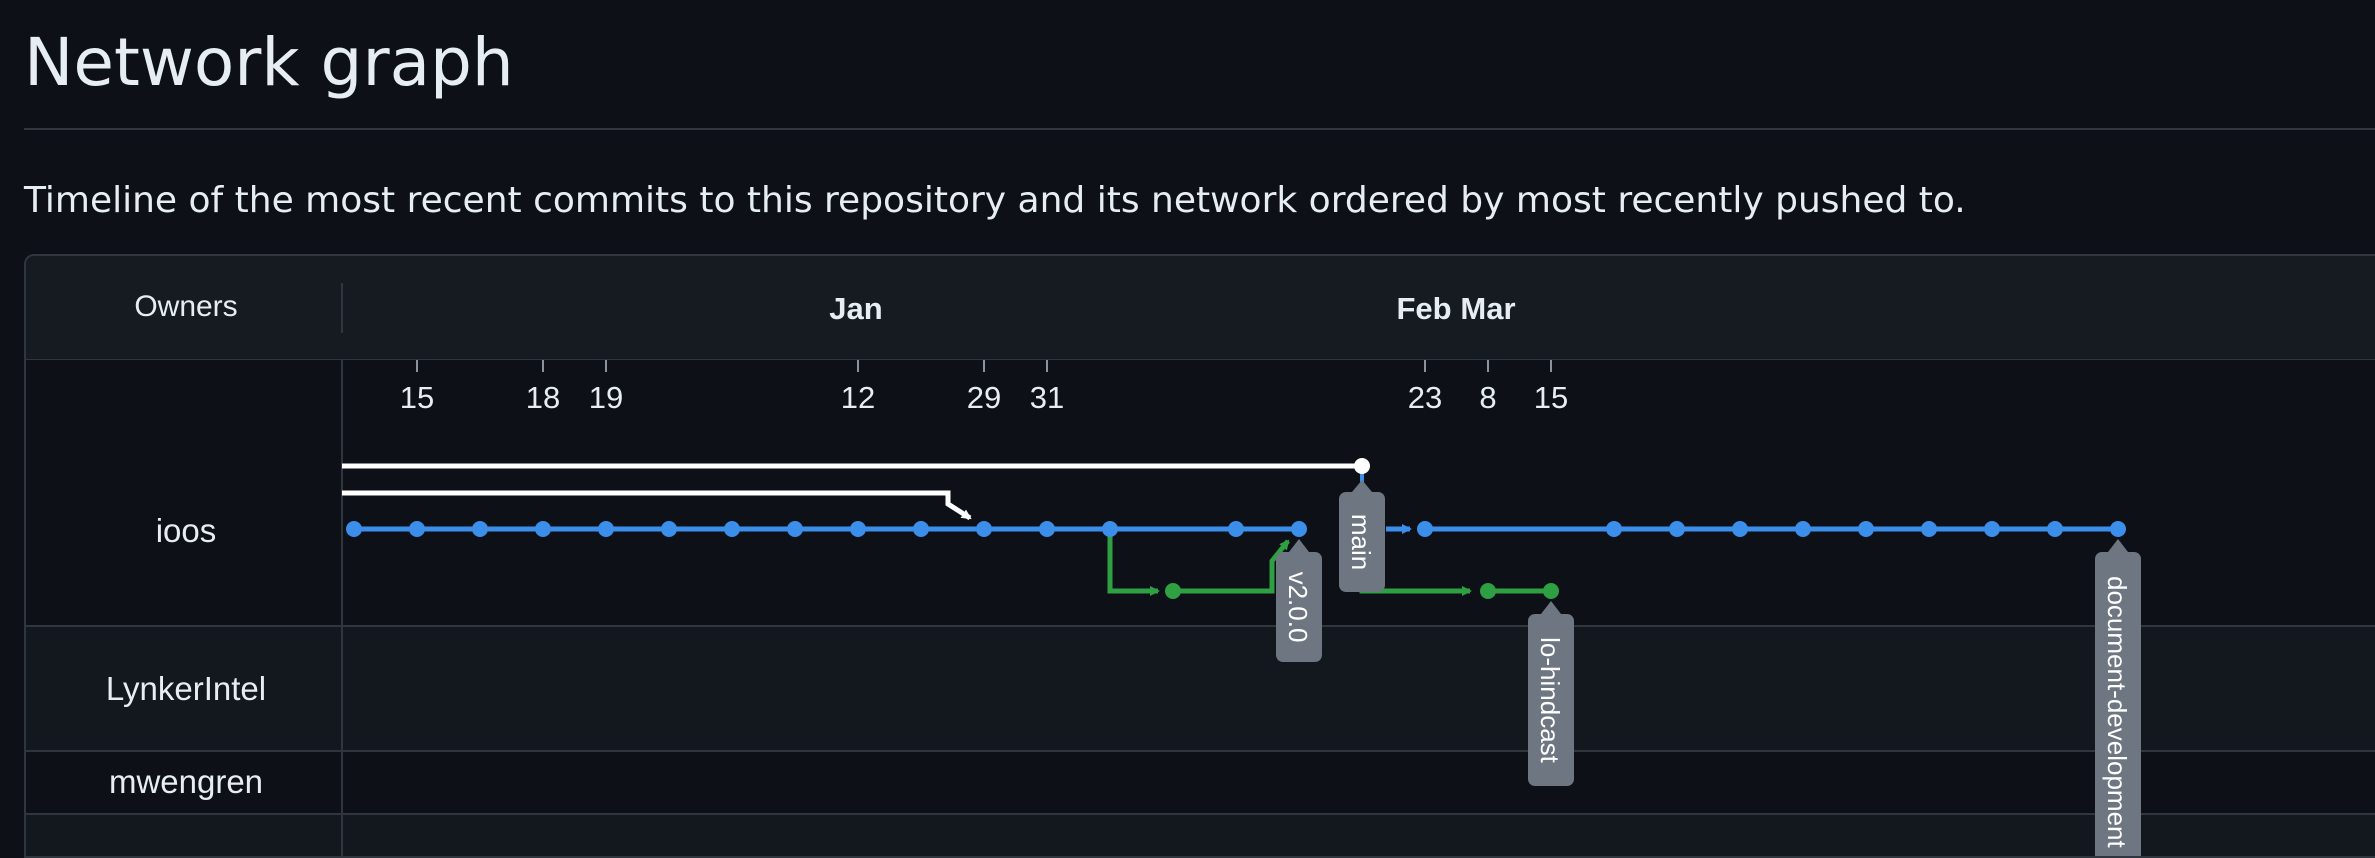  I want to click on owner-name-lynkerintel: LynkerIntel, so click(186, 688).